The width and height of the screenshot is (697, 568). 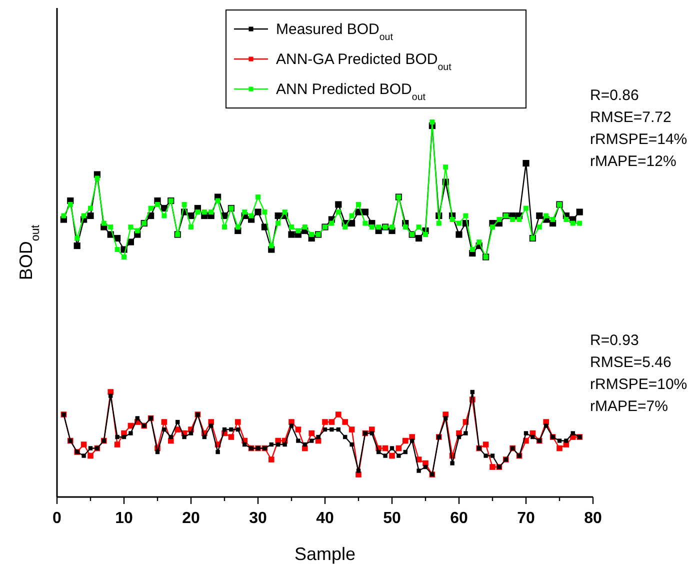 What do you see at coordinates (364, 61) in the screenshot?
I see `legend-label: ANN-GA Predicted BOD$_{out}$` at bounding box center [364, 61].